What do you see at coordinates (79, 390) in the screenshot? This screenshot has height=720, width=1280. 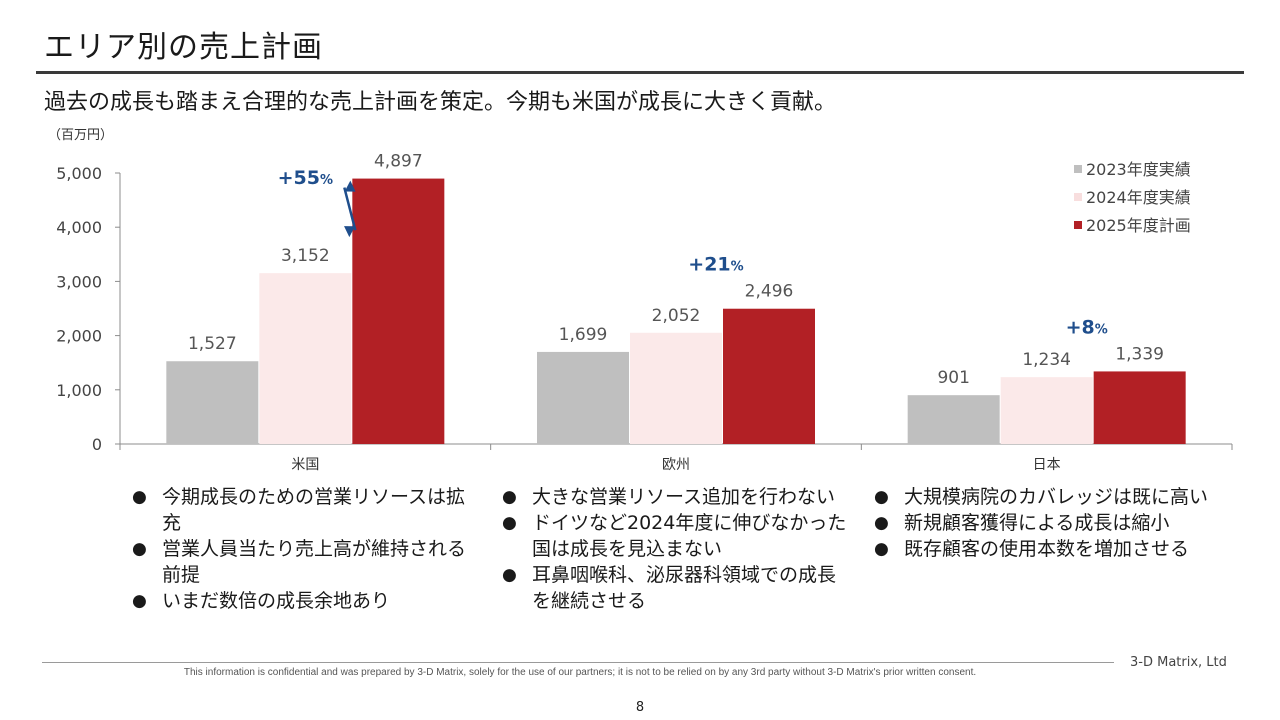 I see `y-tick-label: 1,000` at bounding box center [79, 390].